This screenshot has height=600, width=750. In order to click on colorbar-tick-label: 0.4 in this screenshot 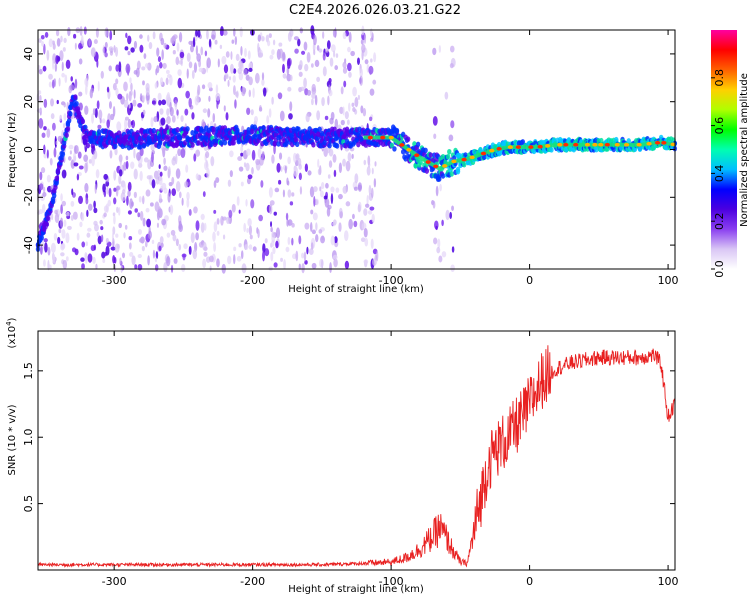, I will do `click(719, 174)`.